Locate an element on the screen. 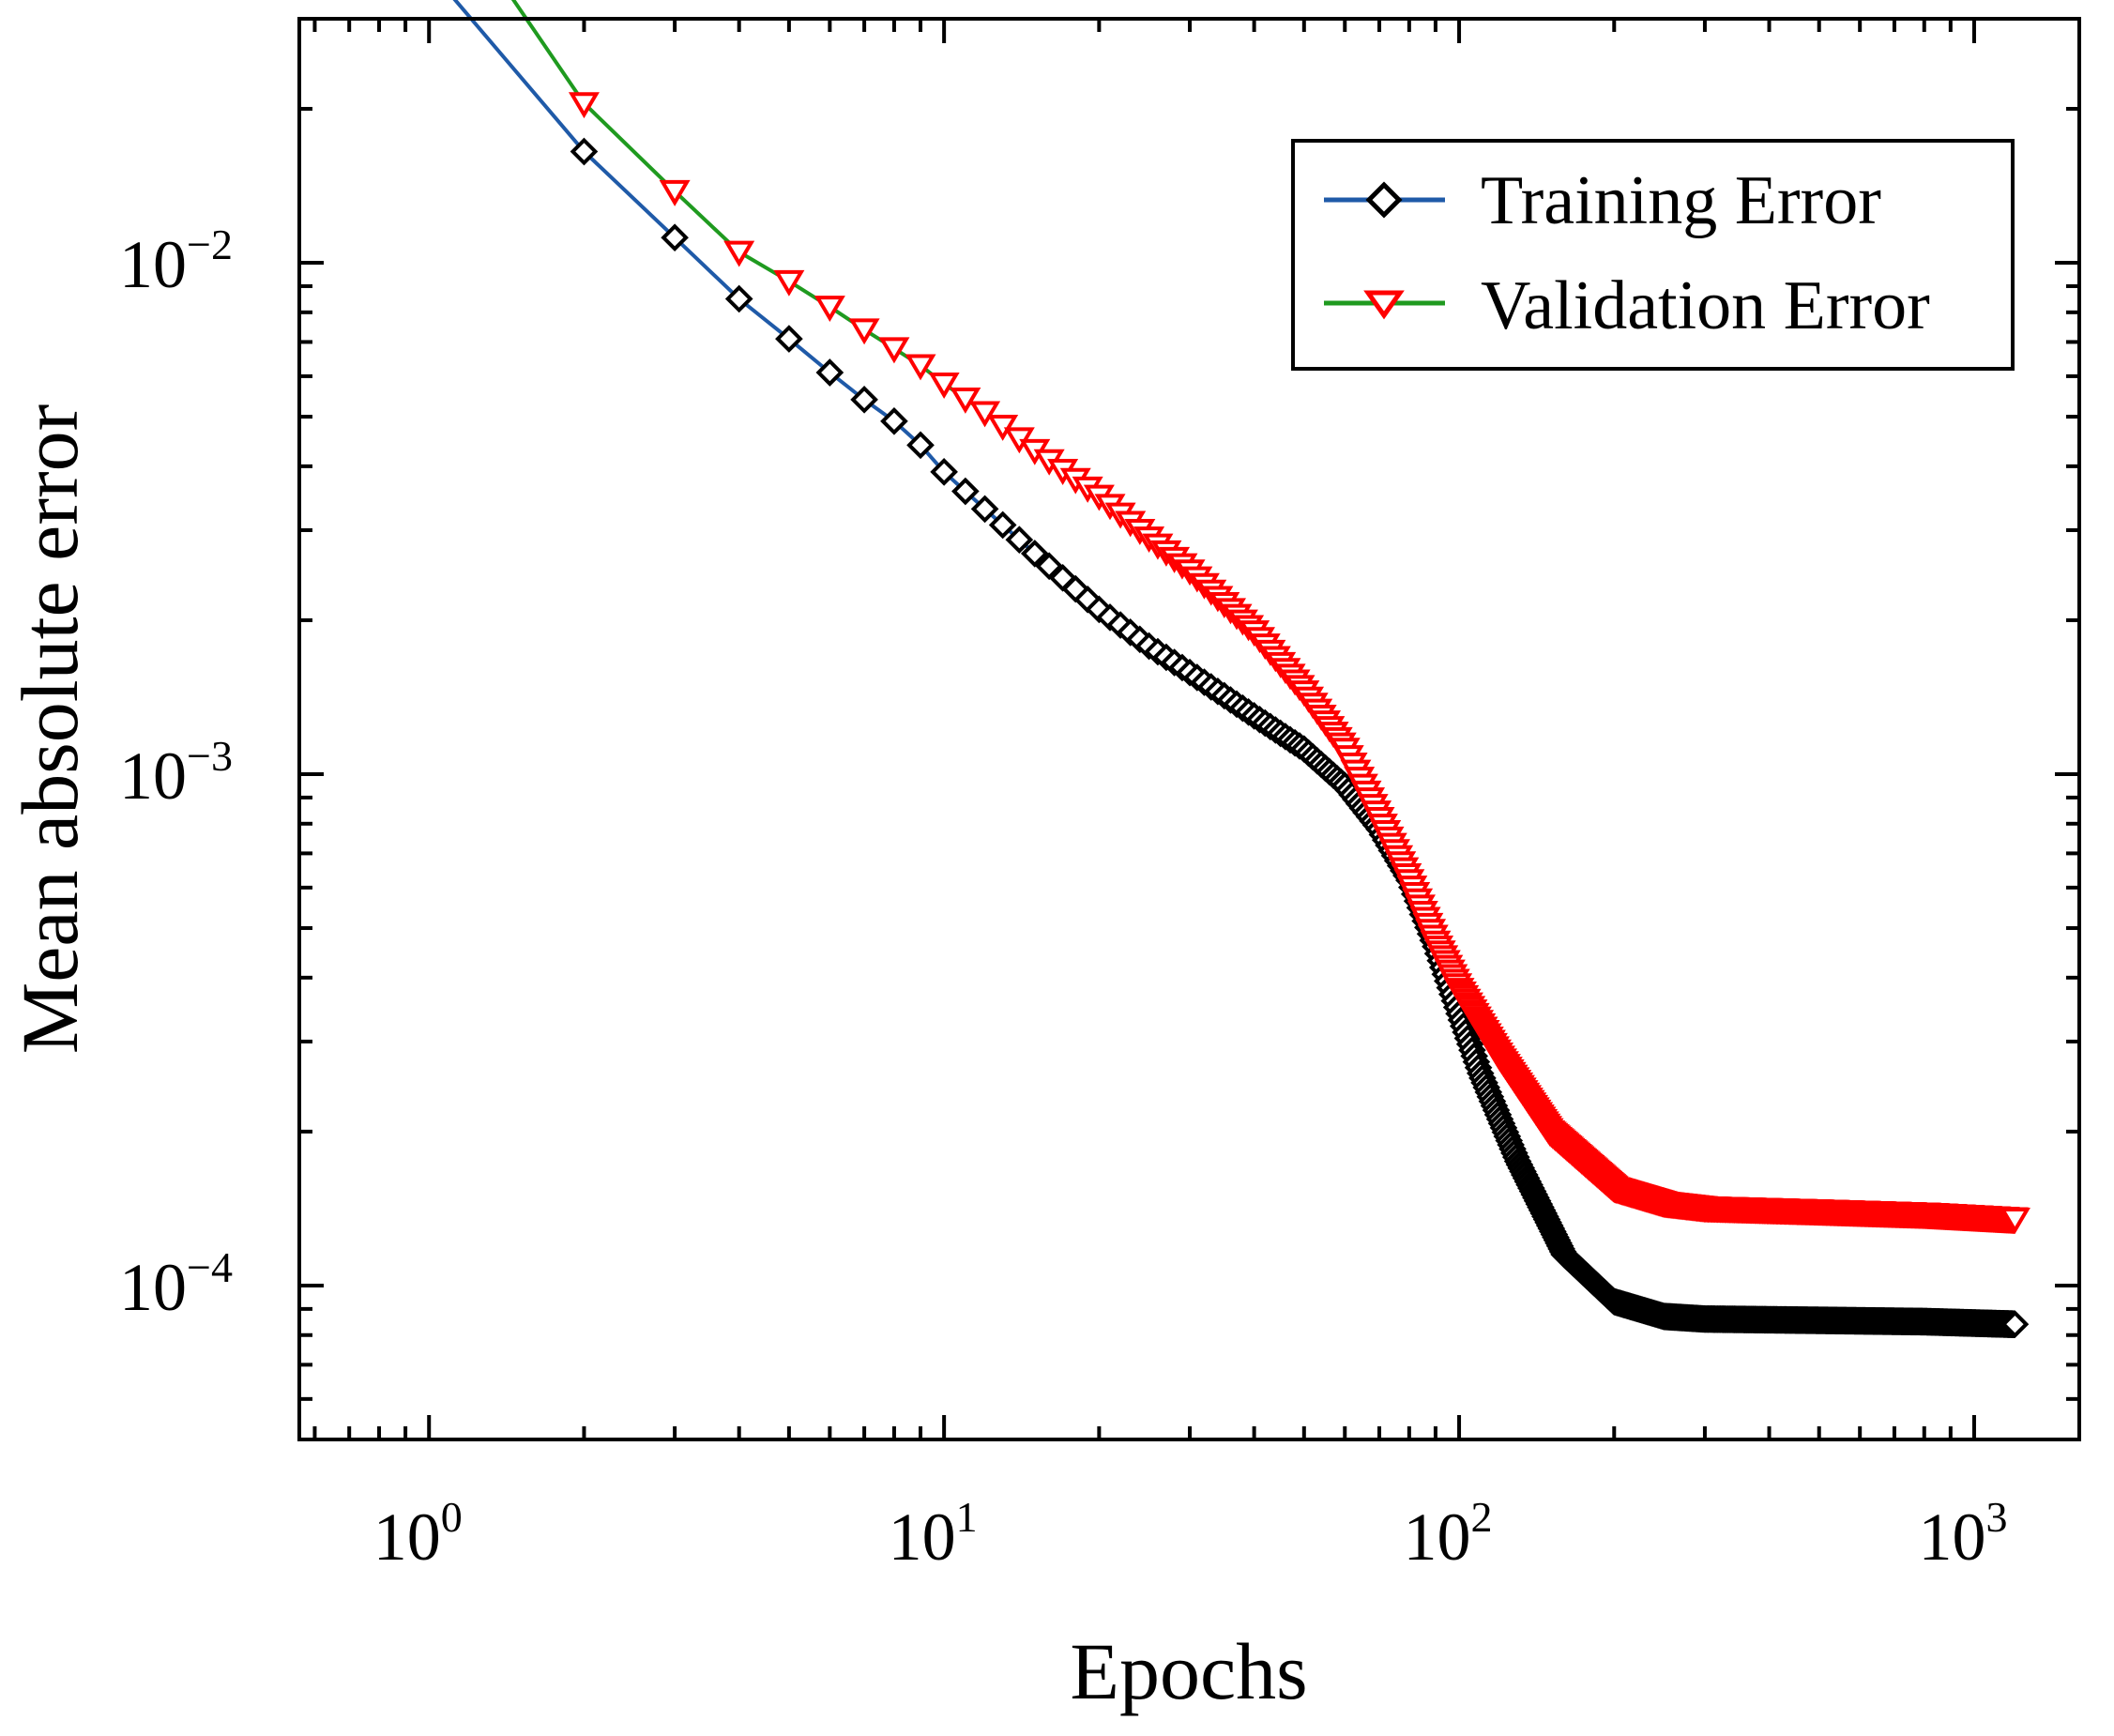 Image resolution: width=2114 pixels, height=1736 pixels. x-tick-label-exponent: 0 is located at coordinates (452, 1517).